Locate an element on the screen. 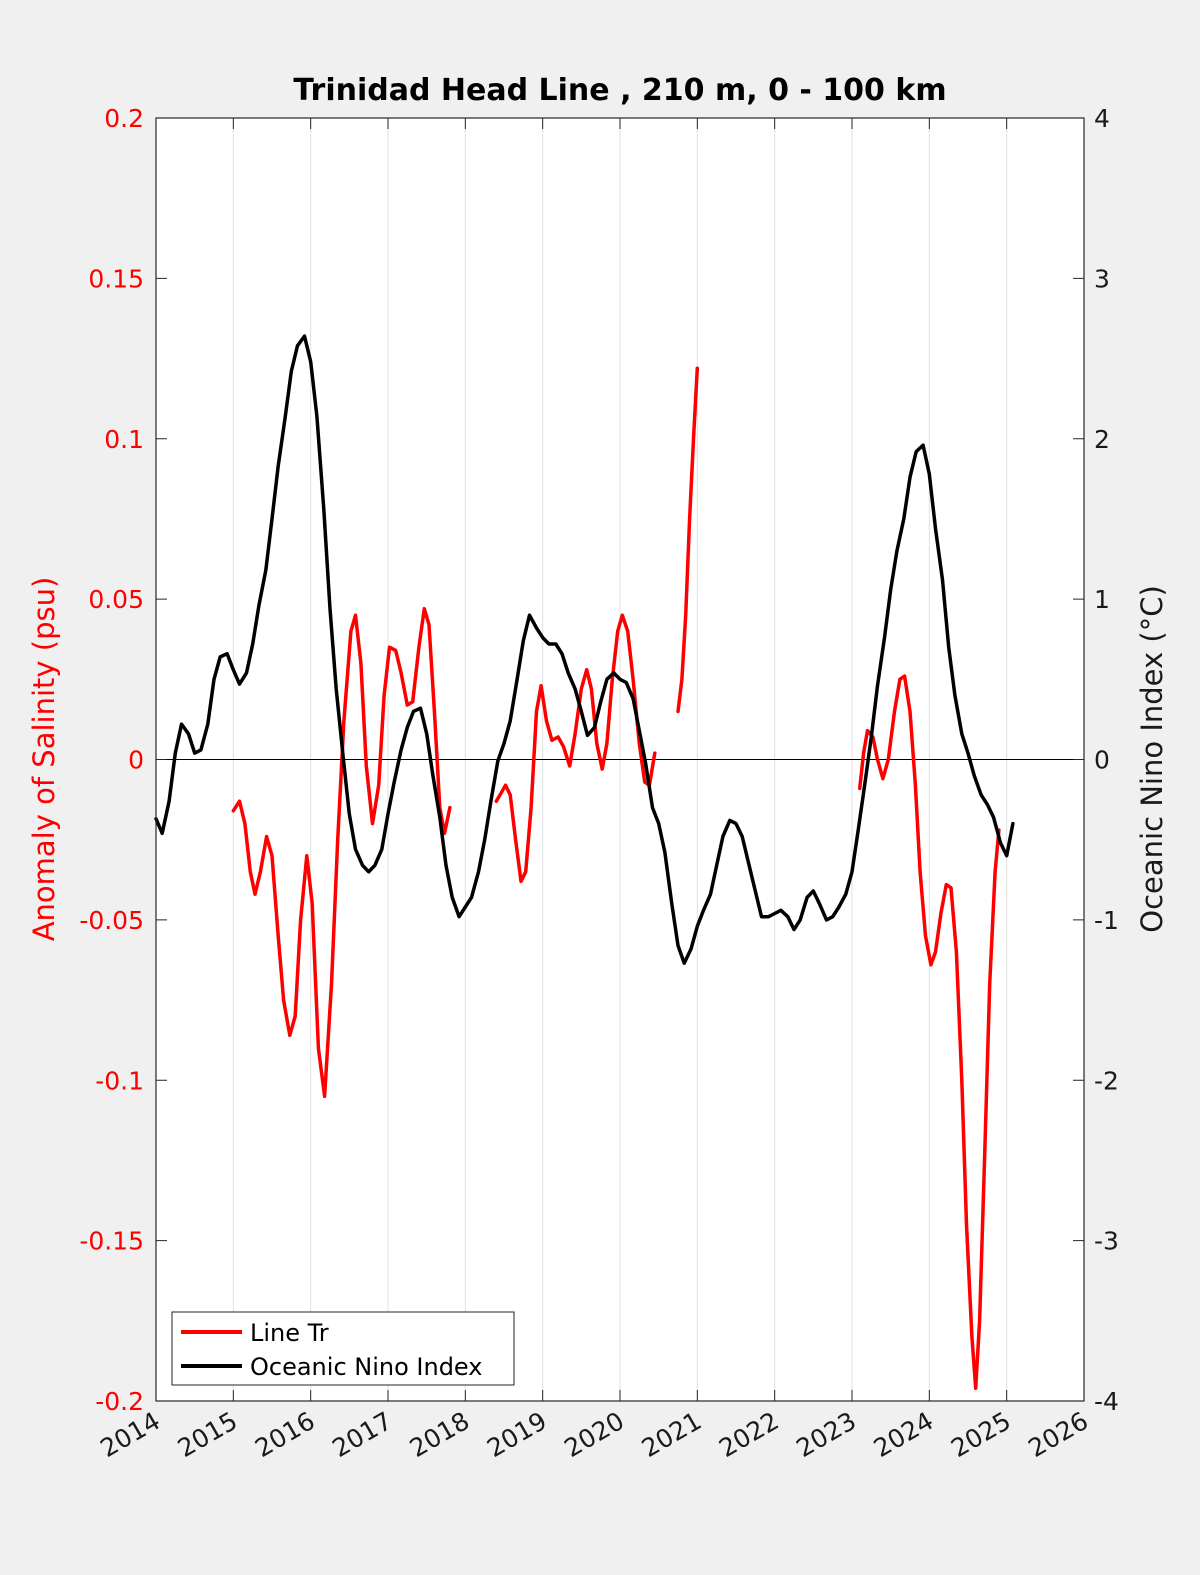 Image resolution: width=1200 pixels, height=1575 pixels. y-right-tick-label: -4 is located at coordinates (1106, 1401).